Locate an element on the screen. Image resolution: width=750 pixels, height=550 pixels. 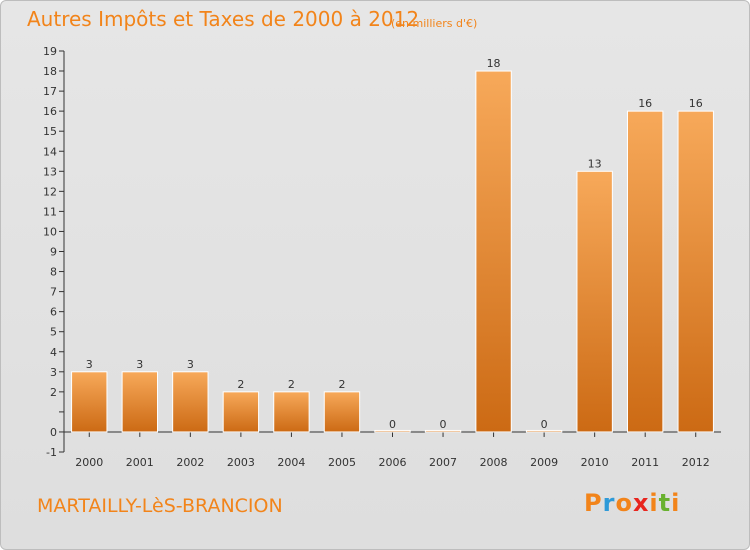
chart-unit-label: (en milliers d'€) is located at coordinates (434, 23).